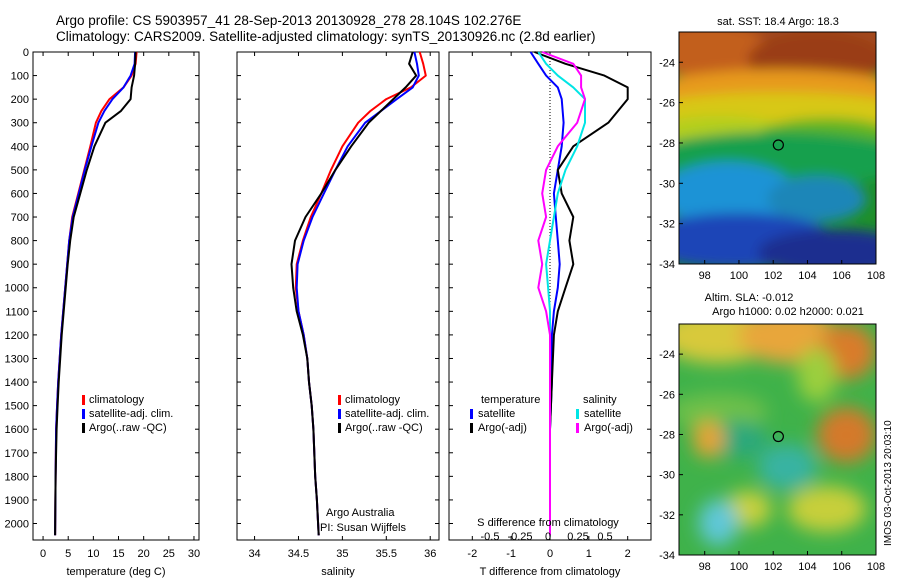 This screenshot has width=900, height=580. I want to click on legend-header: salinity, so click(600, 400).